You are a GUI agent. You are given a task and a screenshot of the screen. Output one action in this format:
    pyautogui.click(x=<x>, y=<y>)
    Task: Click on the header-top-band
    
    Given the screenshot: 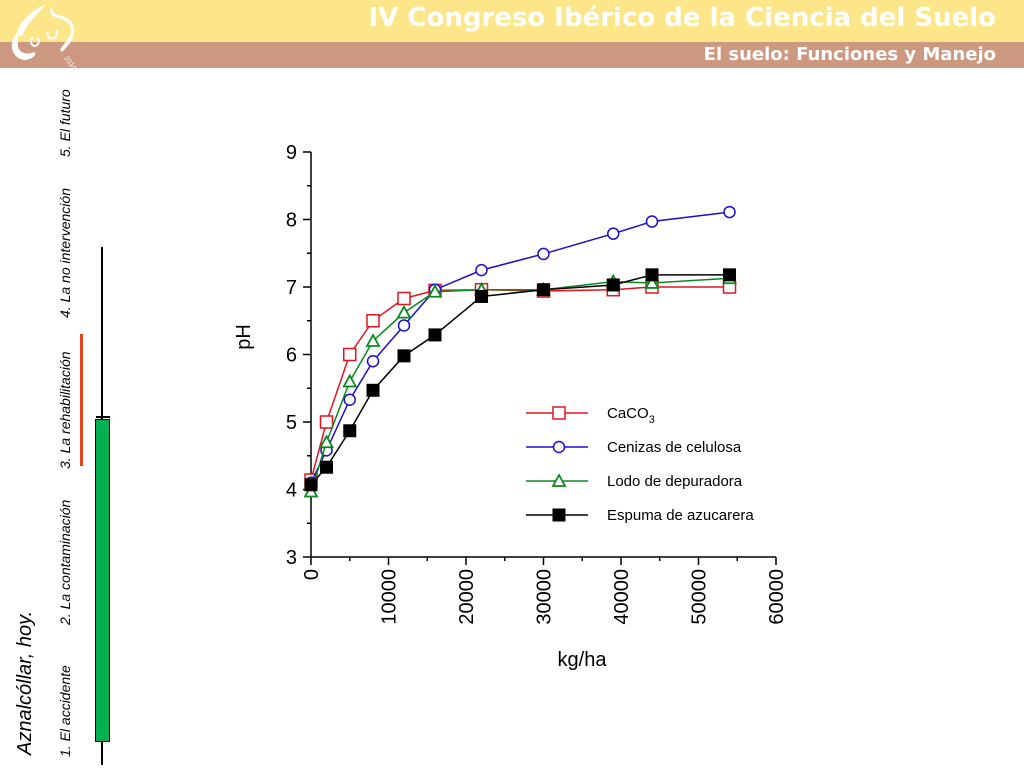 What is the action you would take?
    pyautogui.click(x=512, y=21)
    